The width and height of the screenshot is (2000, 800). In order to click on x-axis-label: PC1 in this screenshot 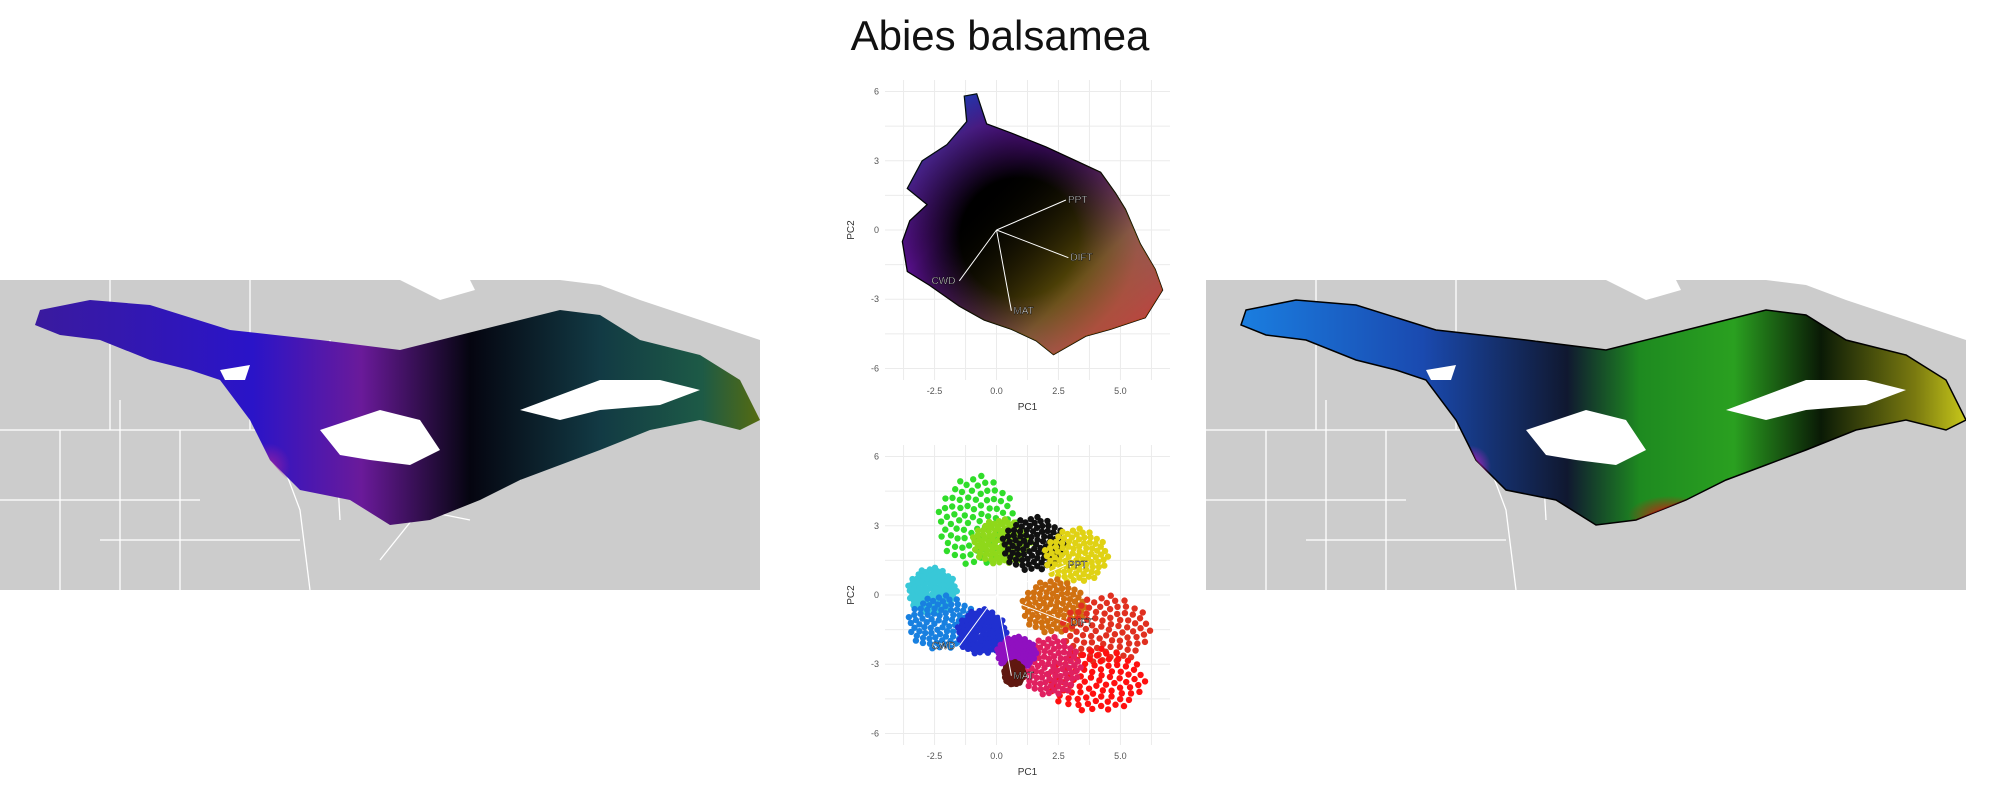, I will do `click(1028, 407)`.